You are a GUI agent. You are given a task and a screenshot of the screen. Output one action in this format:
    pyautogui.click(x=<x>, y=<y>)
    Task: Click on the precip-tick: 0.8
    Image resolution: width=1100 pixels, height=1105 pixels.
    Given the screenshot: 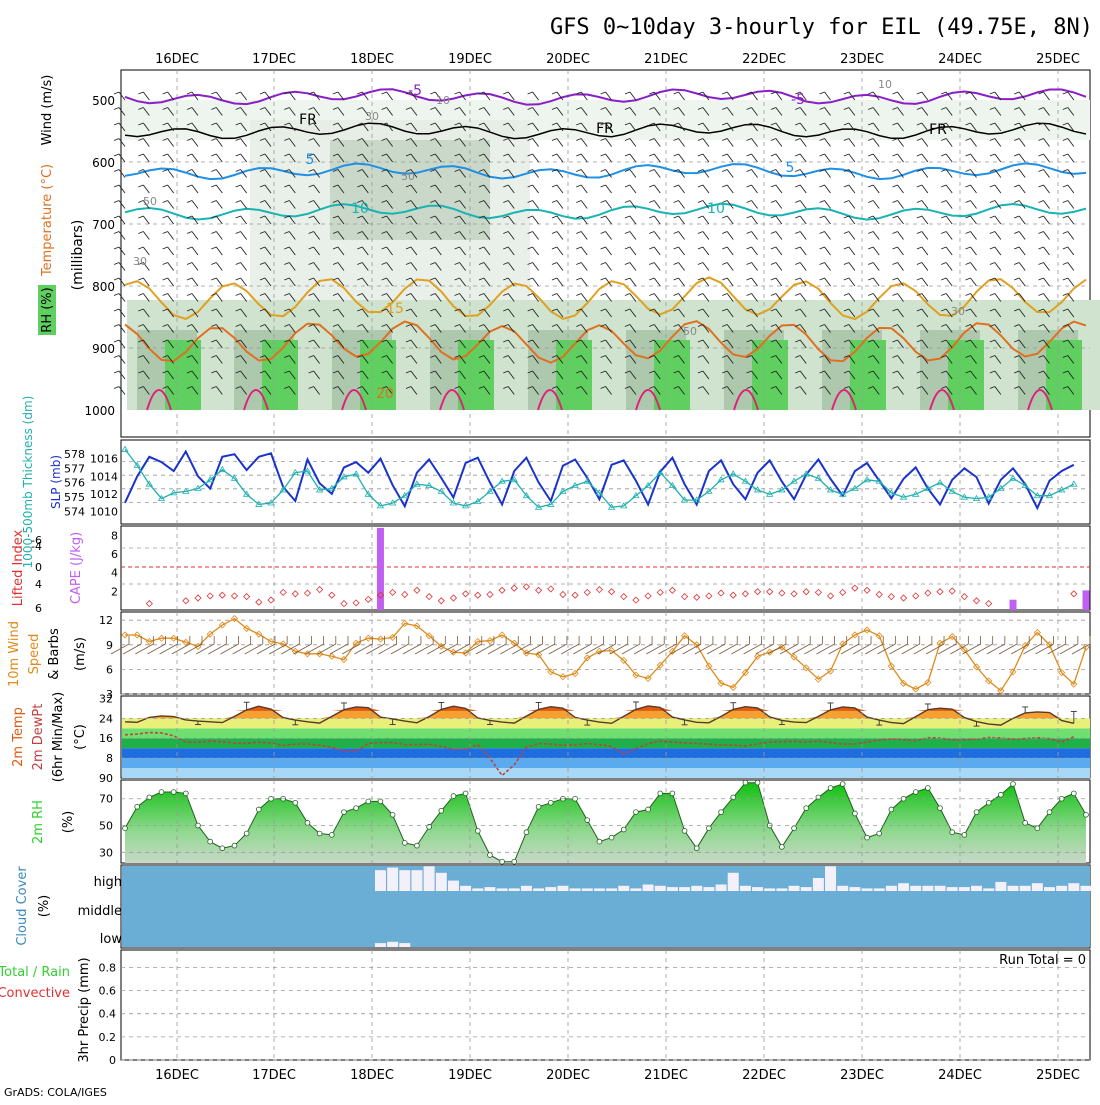 What is the action you would take?
    pyautogui.click(x=108, y=967)
    